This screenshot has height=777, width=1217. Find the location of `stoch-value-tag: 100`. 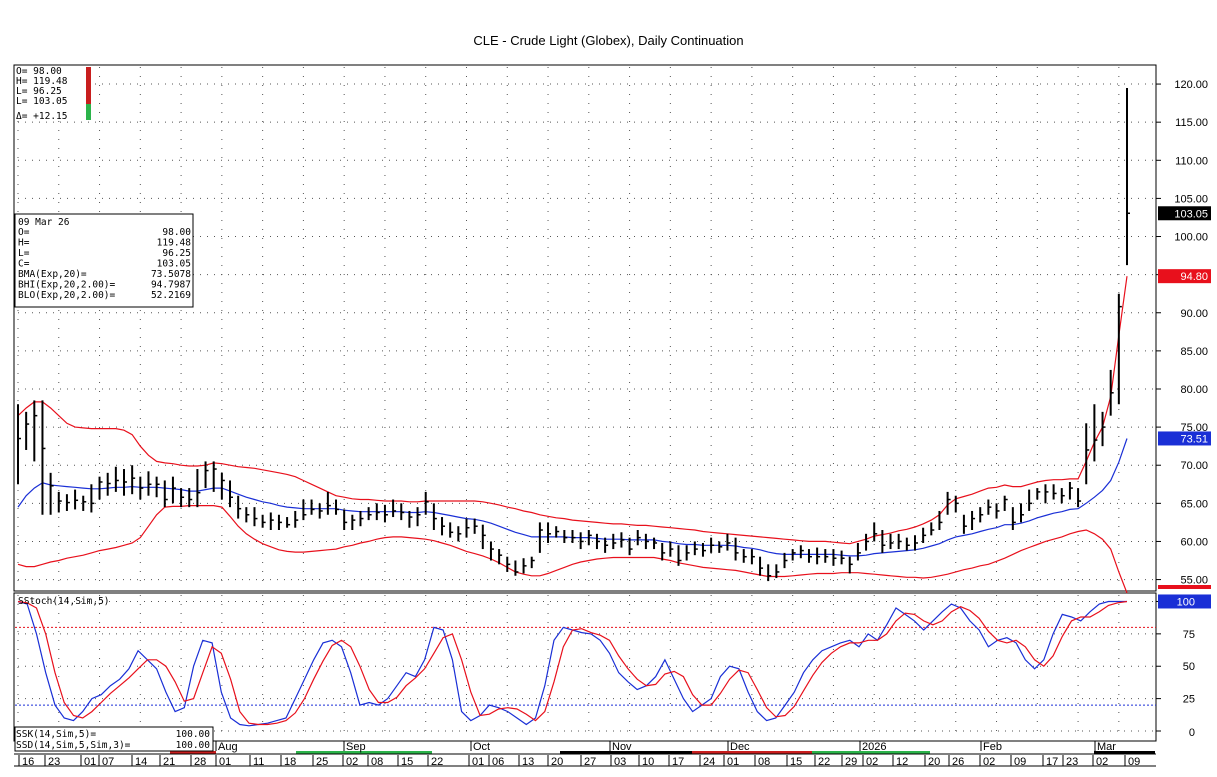

stoch-value-tag: 100 is located at coordinates (1184, 601).